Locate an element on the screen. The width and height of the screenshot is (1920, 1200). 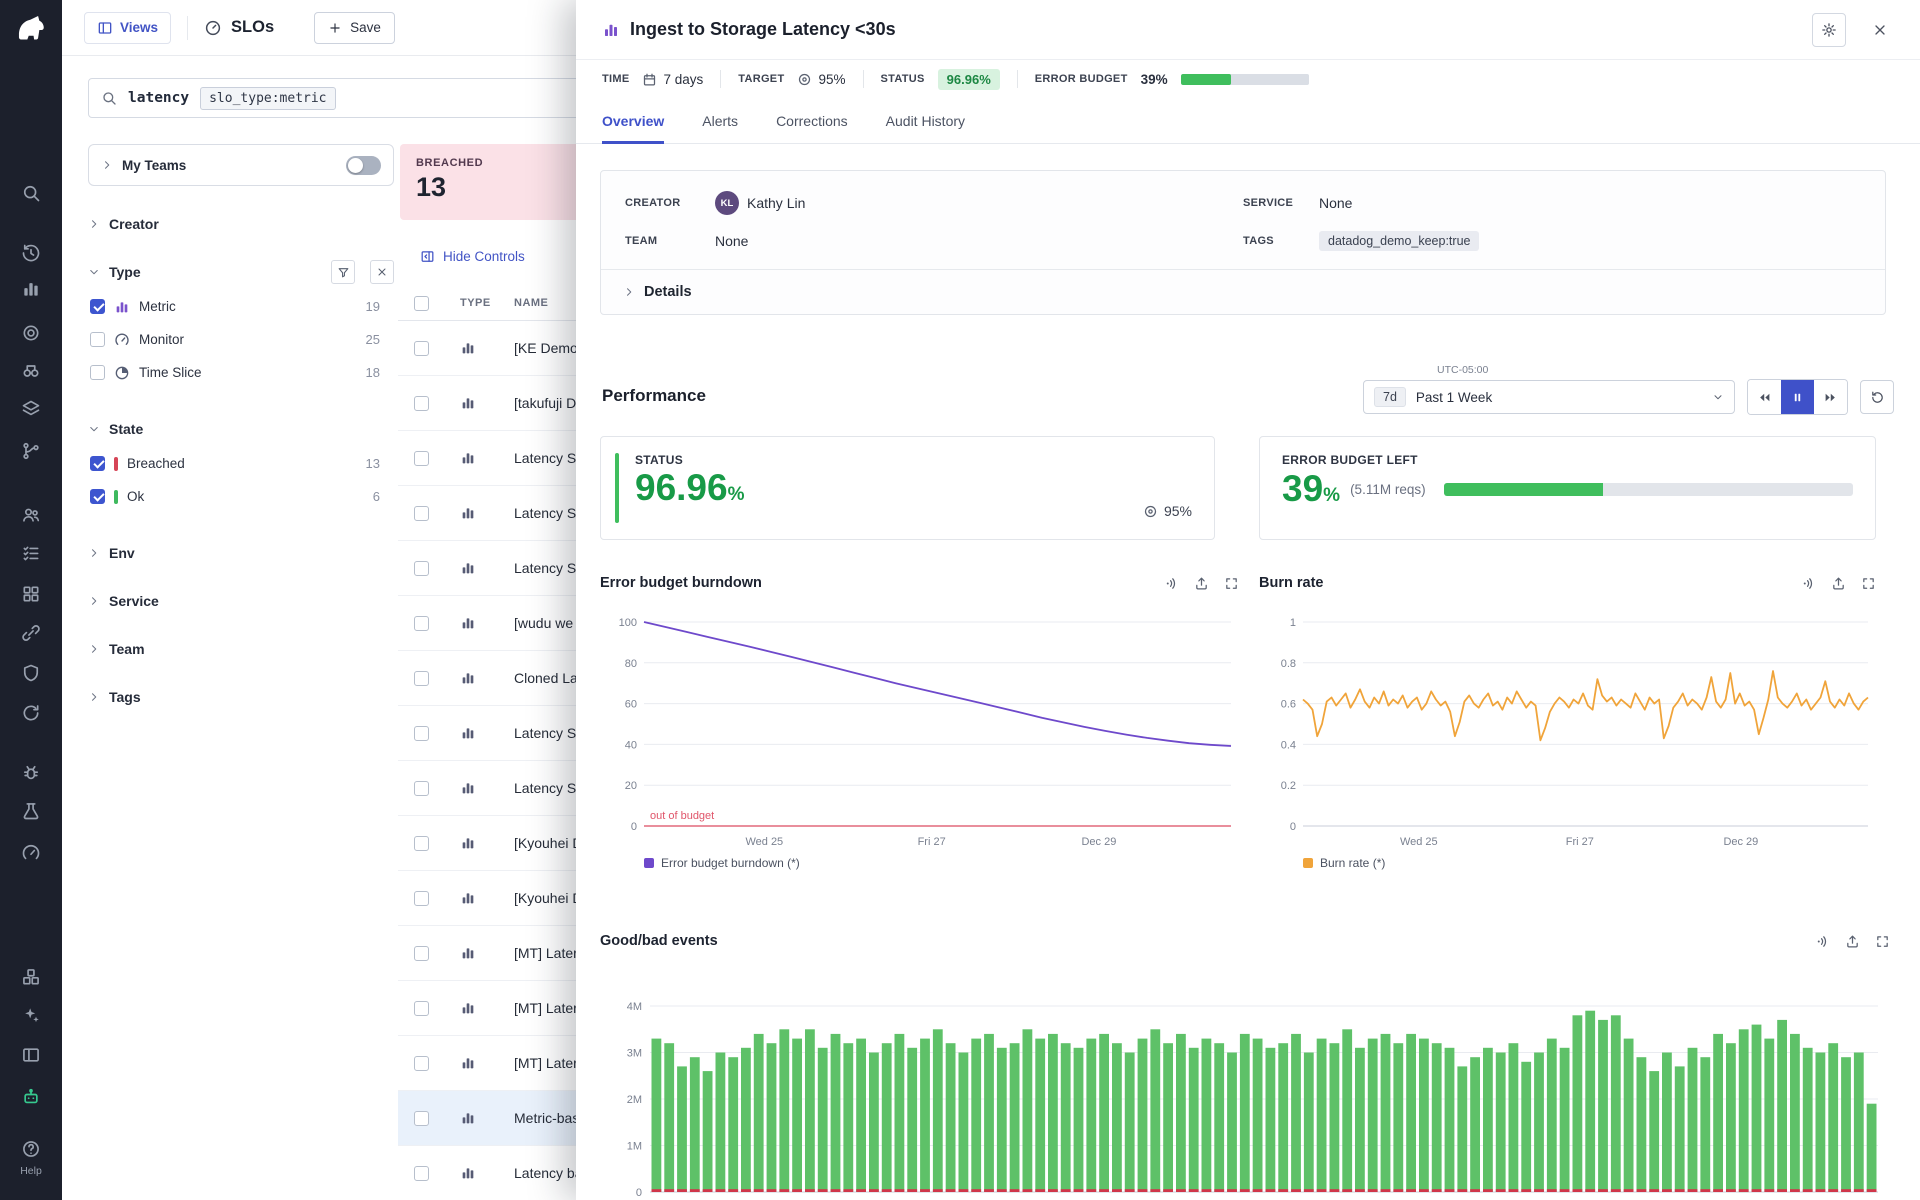
chart-legend: Burn rate (*) is located at coordinates (1589, 863).